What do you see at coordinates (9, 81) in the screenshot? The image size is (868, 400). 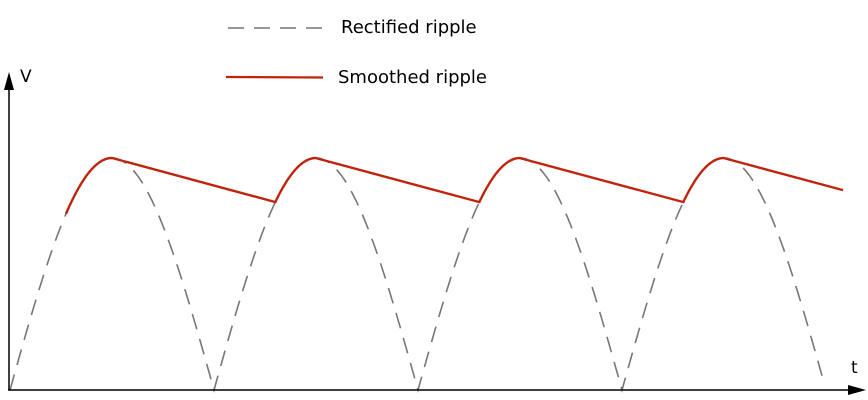 I see `y-axis-arrowhead` at bounding box center [9, 81].